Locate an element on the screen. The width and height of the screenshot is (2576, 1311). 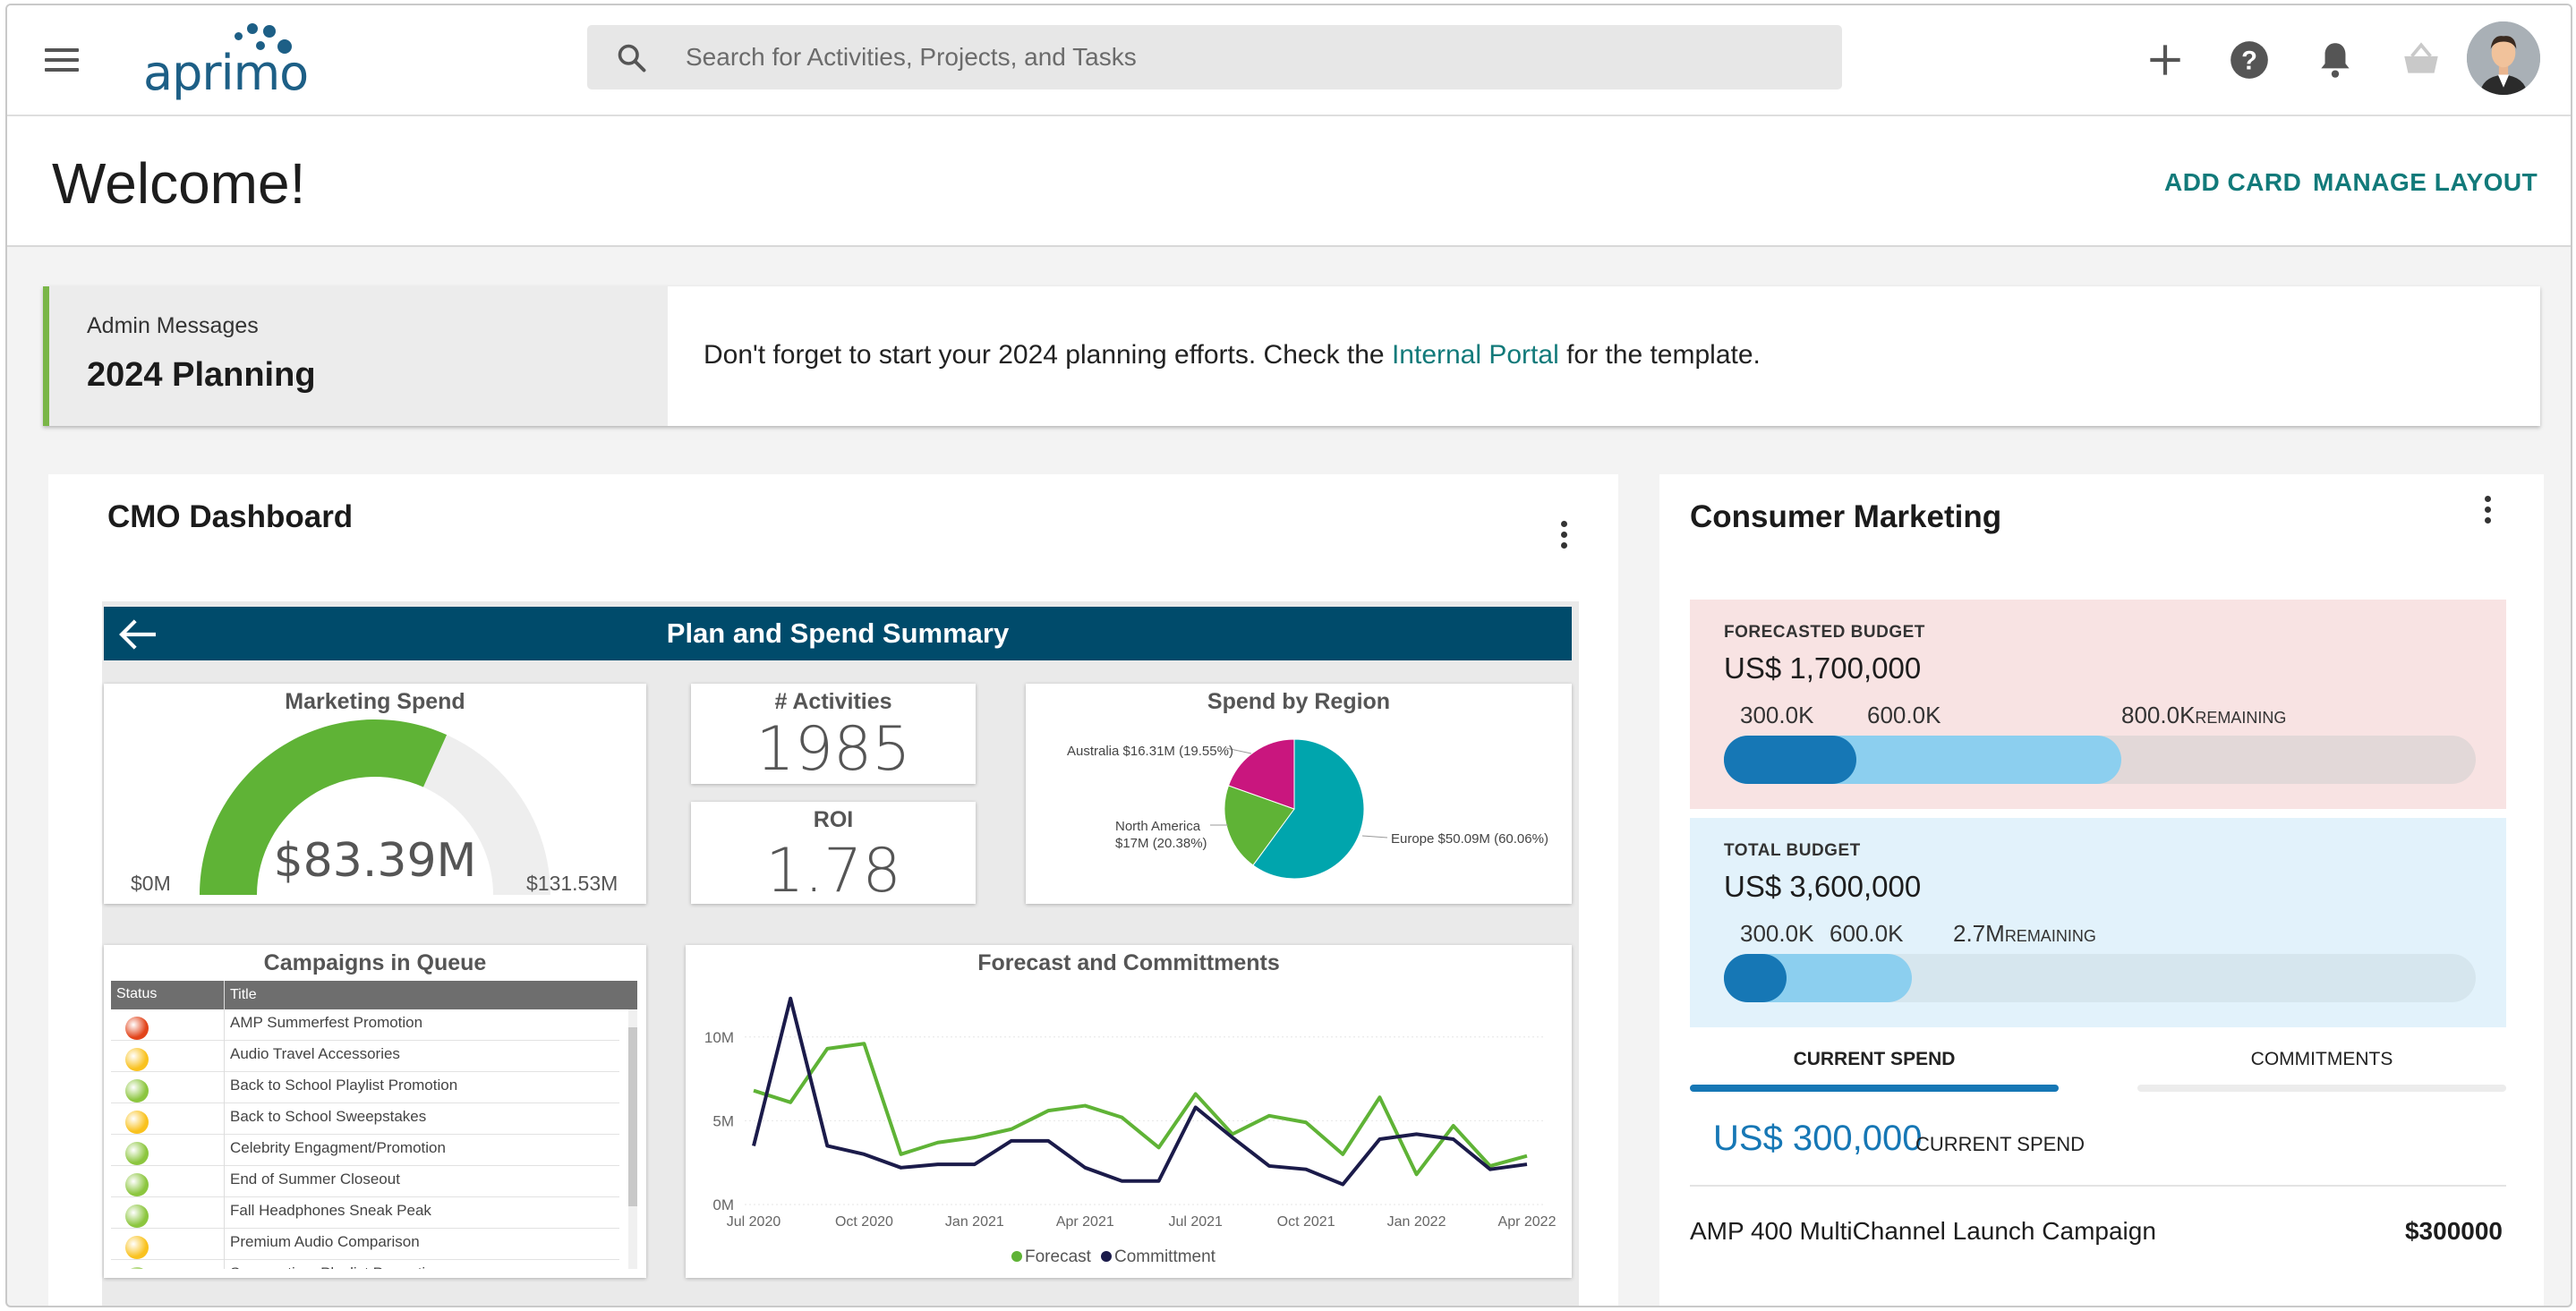
admin-message-after: for the template. is located at coordinates (1659, 355).